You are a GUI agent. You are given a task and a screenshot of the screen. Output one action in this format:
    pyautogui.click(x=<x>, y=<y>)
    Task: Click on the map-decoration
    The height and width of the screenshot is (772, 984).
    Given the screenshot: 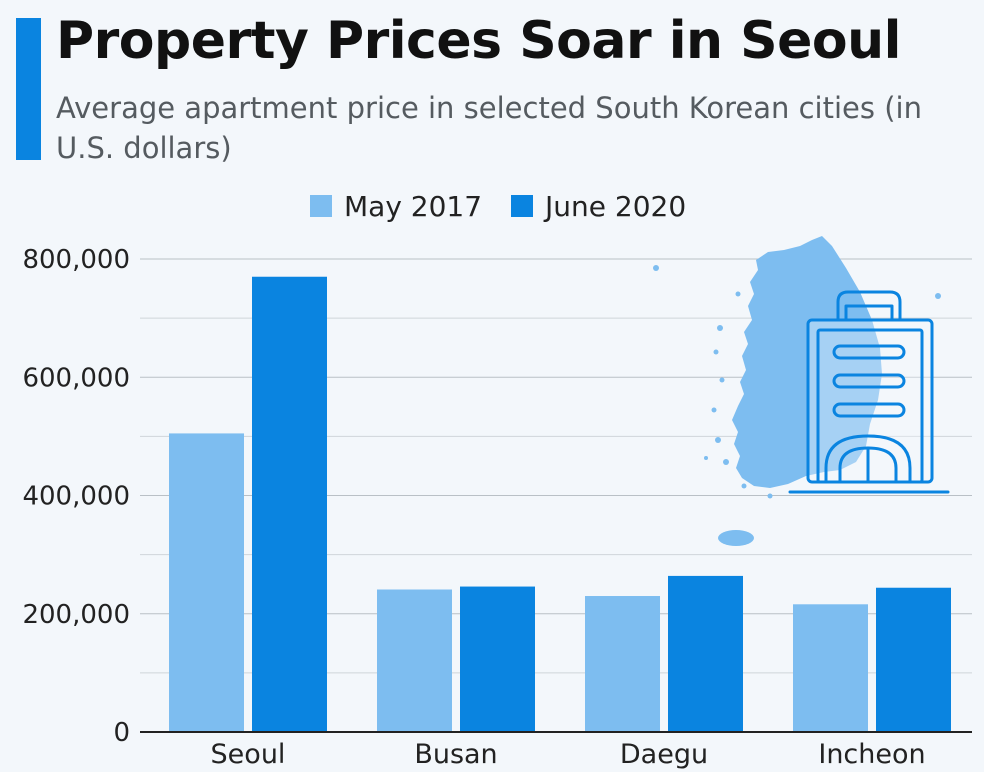 What is the action you would take?
    pyautogui.click(x=801, y=391)
    